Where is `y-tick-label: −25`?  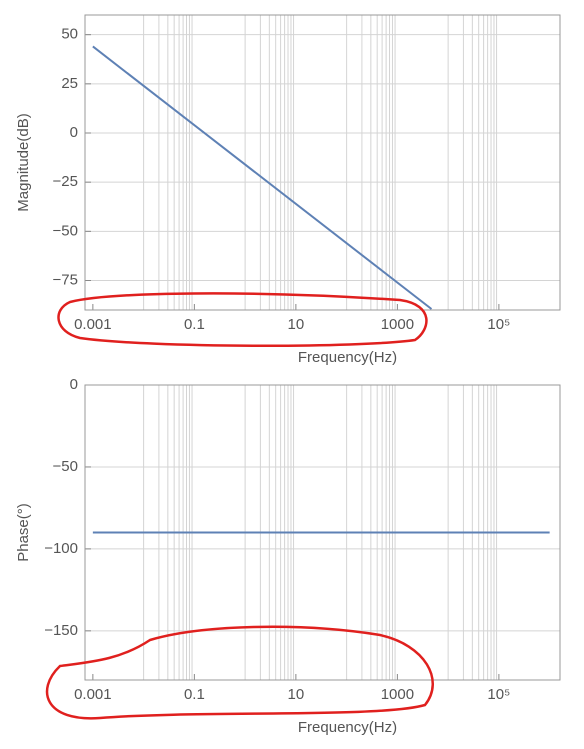 y-tick-label: −25 is located at coordinates (65, 181).